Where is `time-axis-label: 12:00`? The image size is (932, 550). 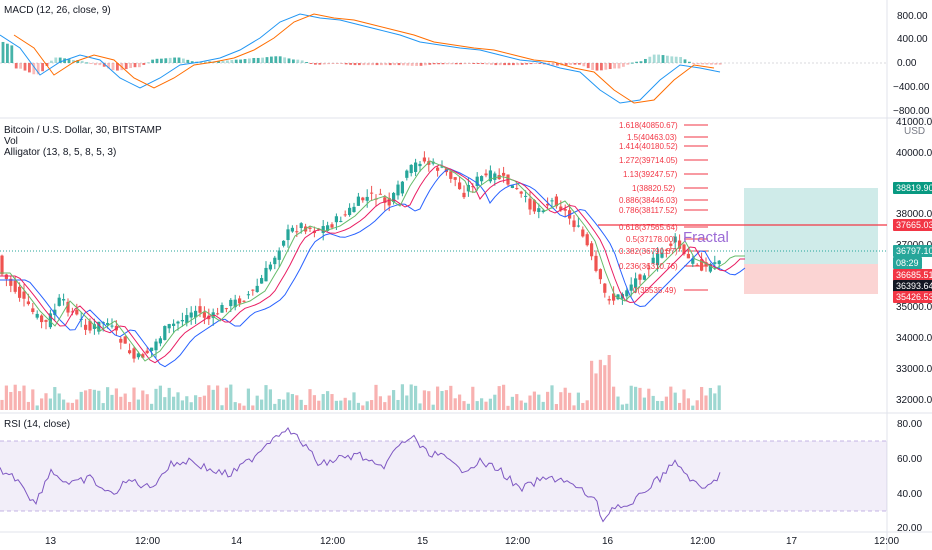
time-axis-label: 12:00 is located at coordinates (703, 541).